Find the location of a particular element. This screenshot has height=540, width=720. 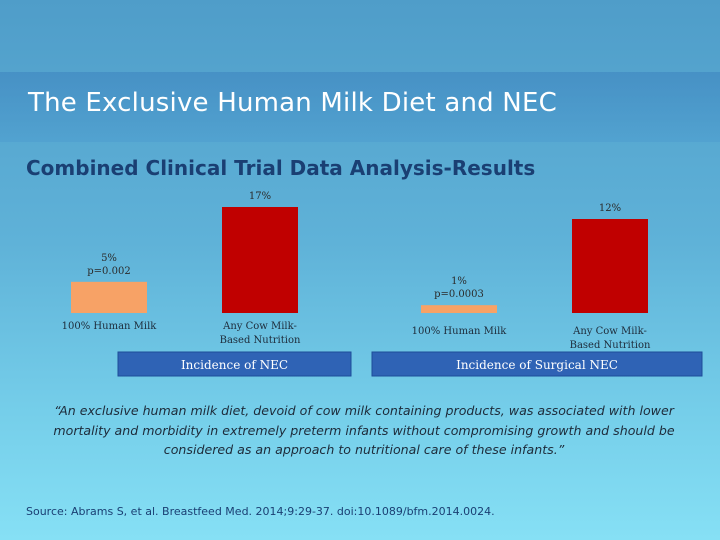

chart-caption-0: Incidence of NEC is located at coordinates (234, 365).